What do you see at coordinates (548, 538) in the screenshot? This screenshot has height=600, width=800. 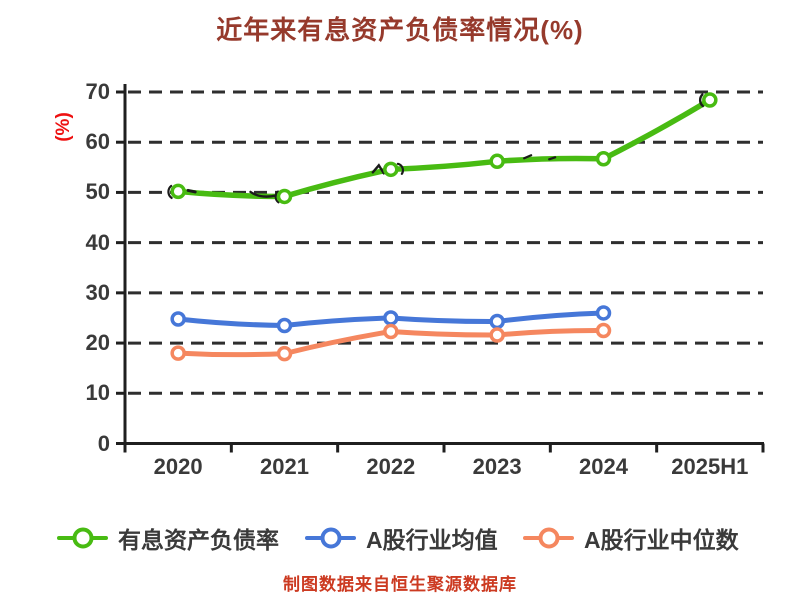 I see `legend-marker-orange-circle-icon` at bounding box center [548, 538].